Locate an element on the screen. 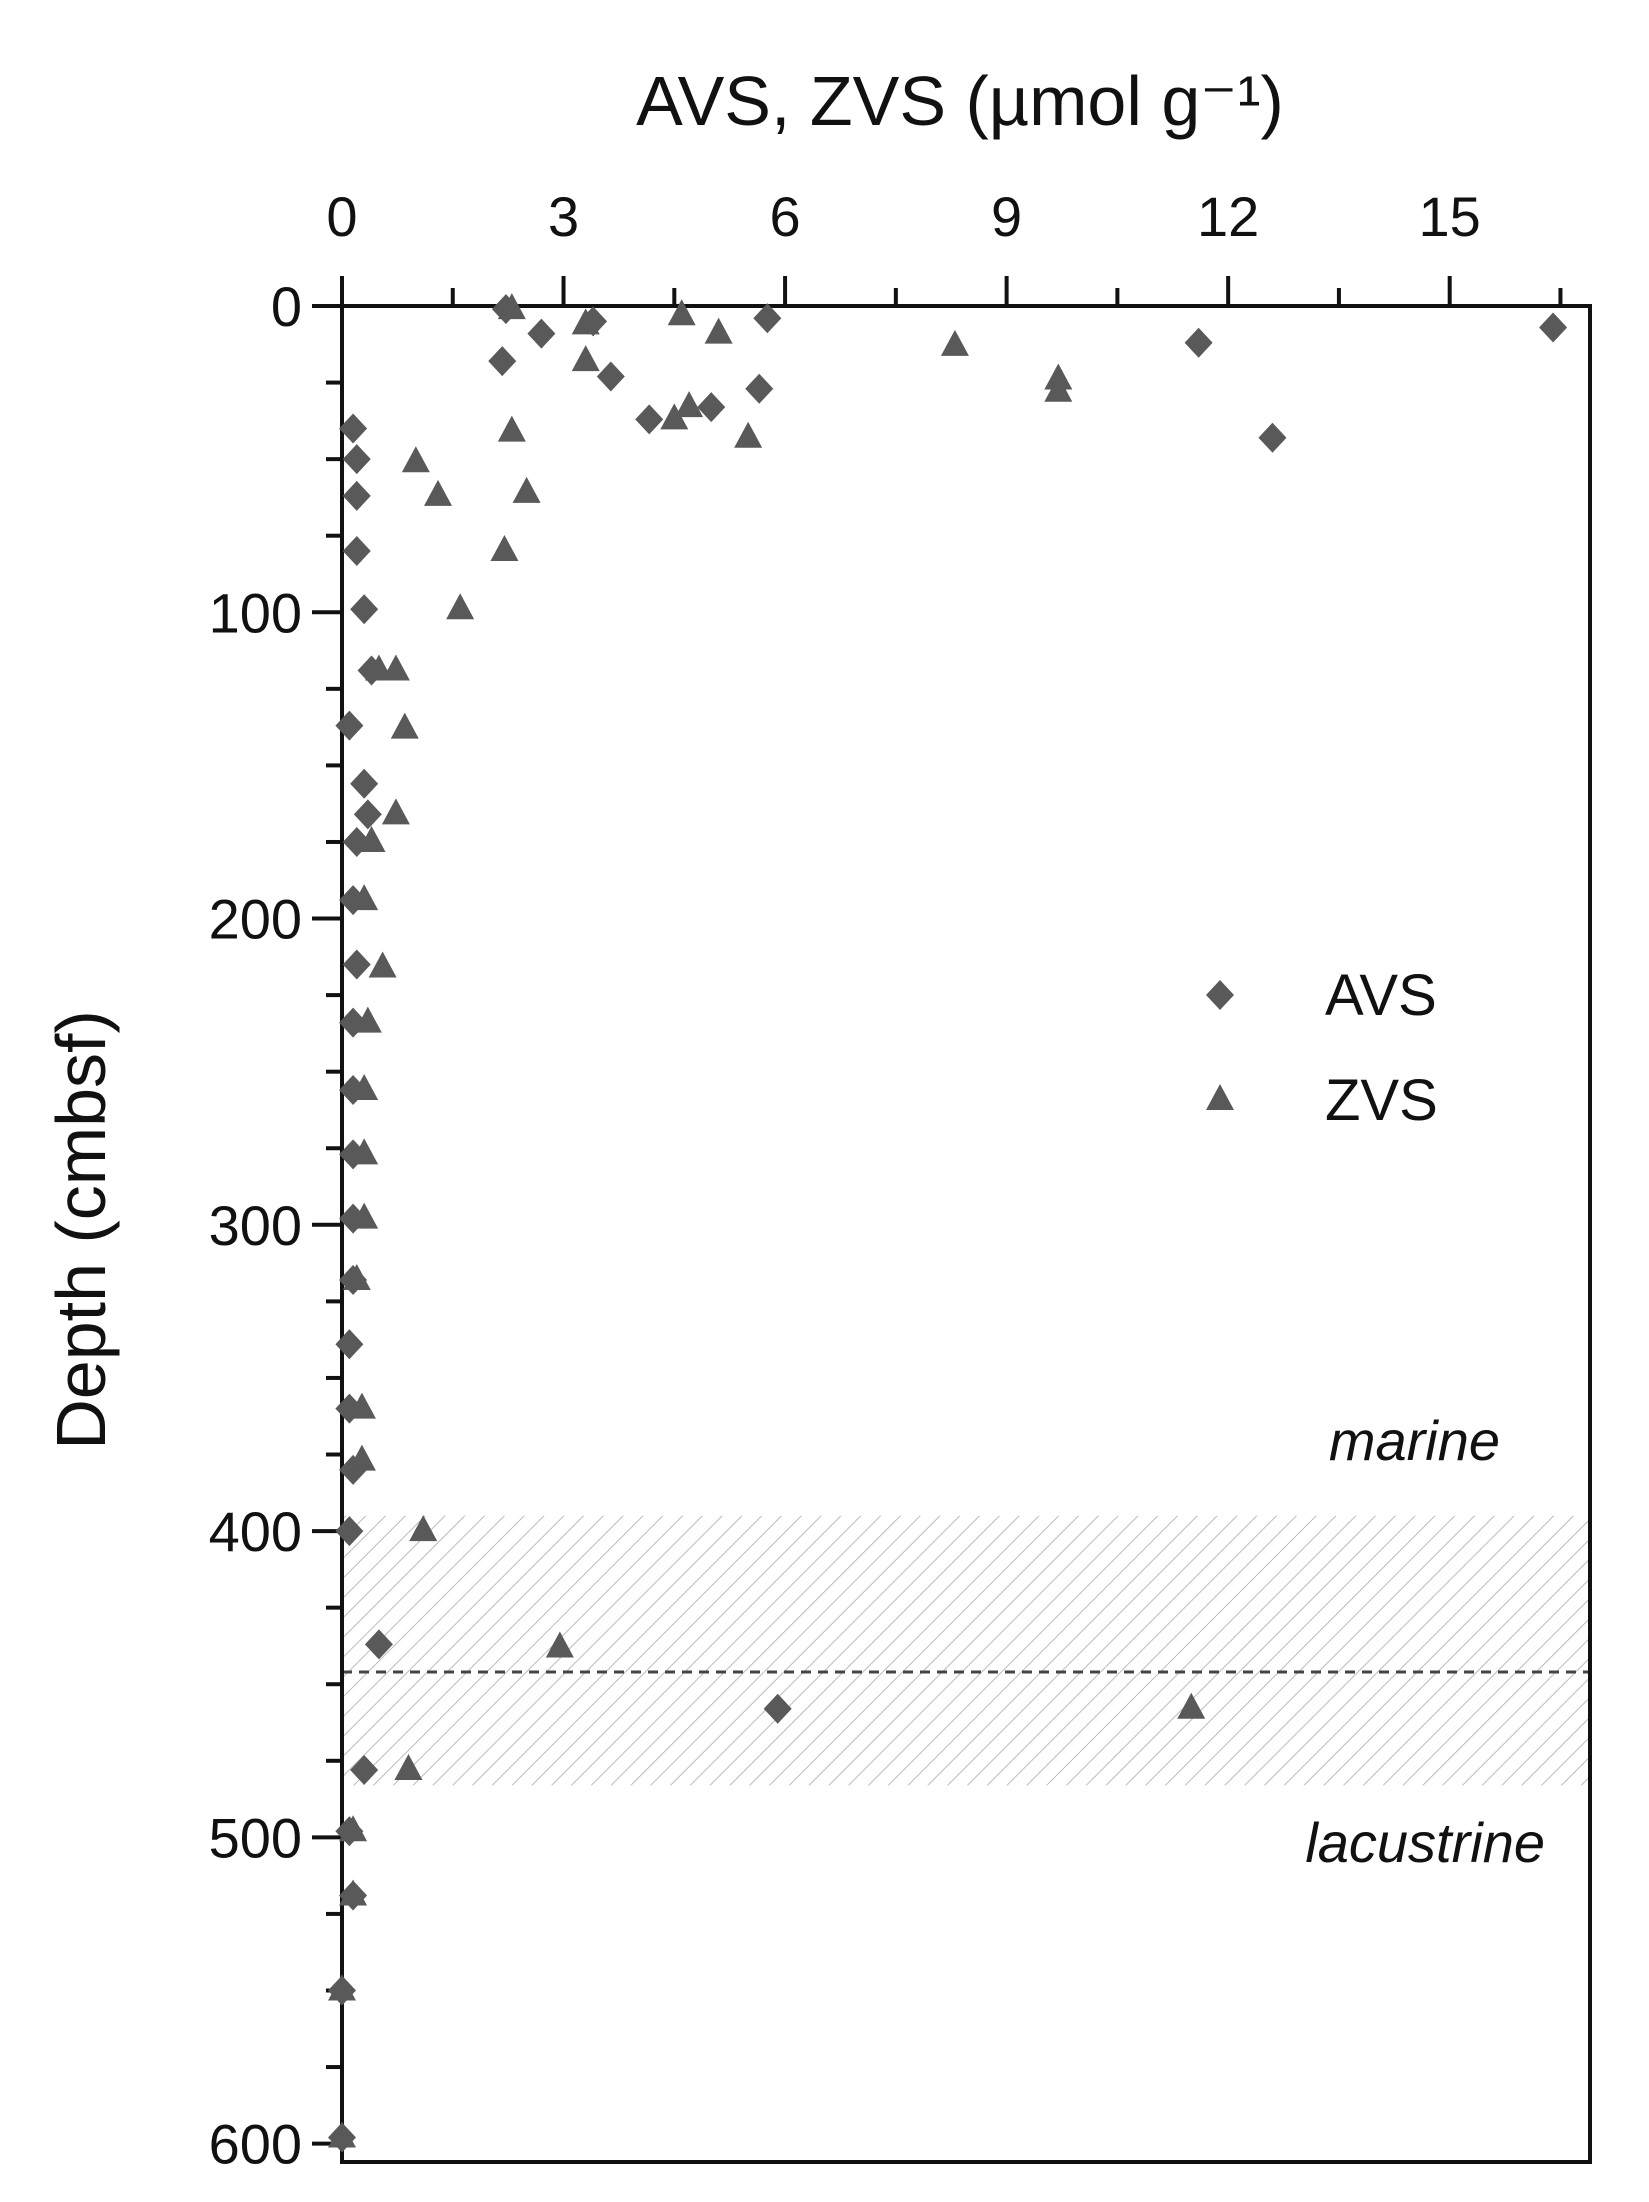  legend-avs-marker is located at coordinates (1220, 995).